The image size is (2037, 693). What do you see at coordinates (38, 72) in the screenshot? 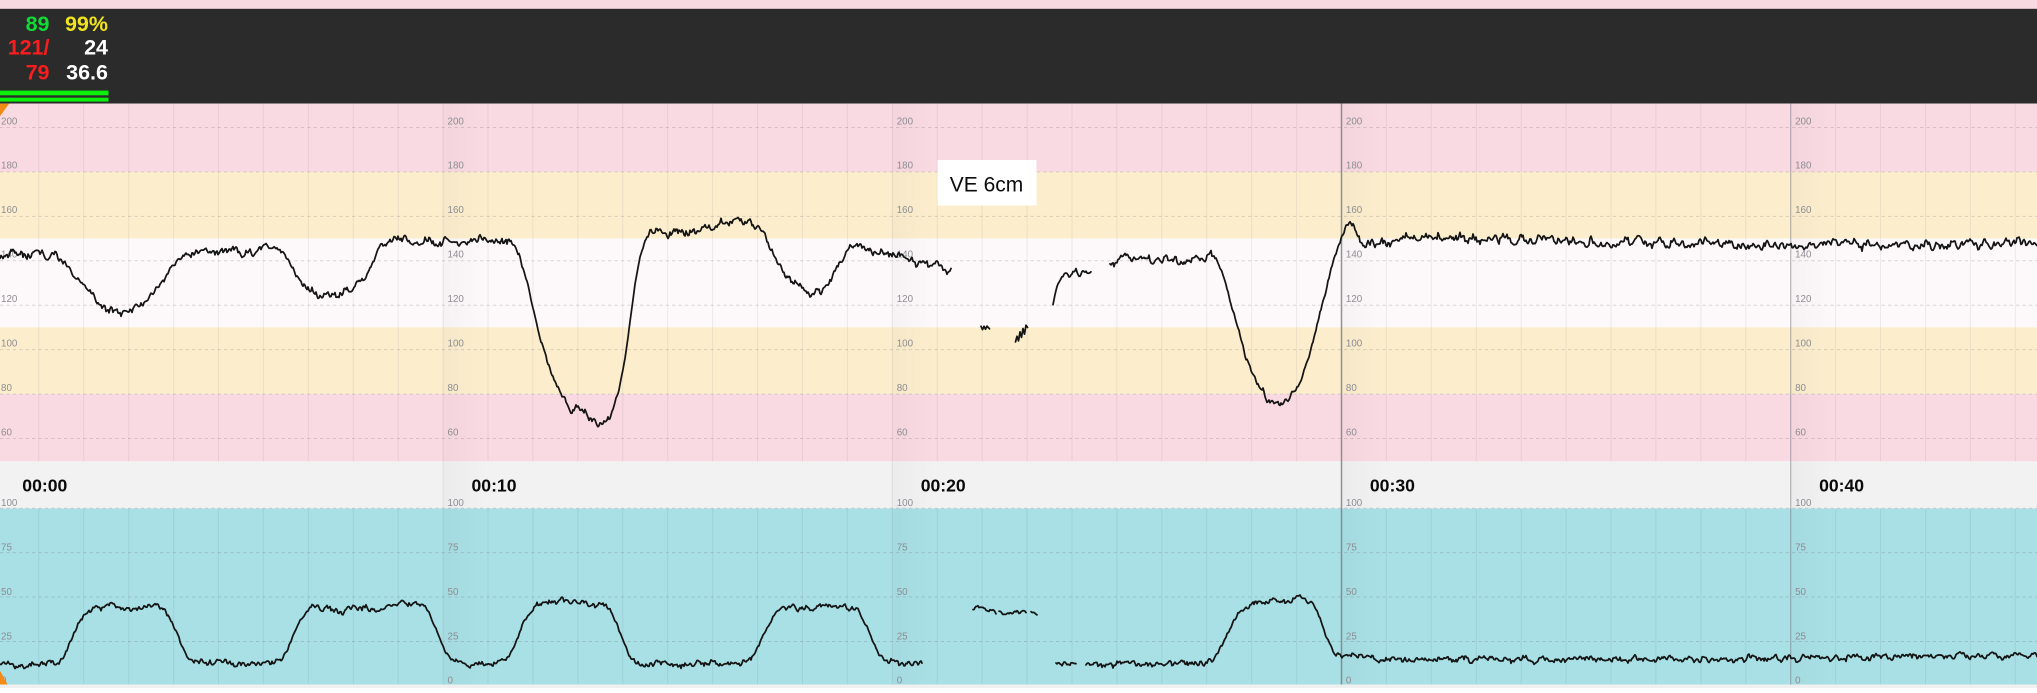
I see `svg-text: 79` at bounding box center [38, 72].